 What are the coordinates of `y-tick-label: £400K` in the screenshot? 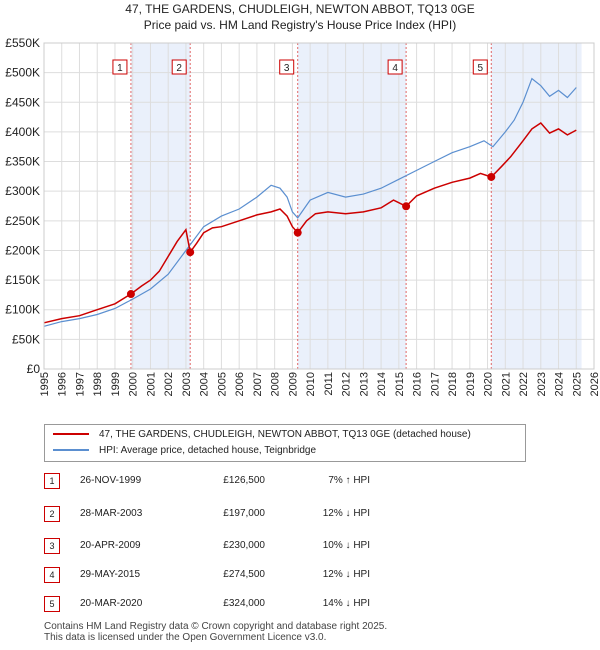 It's located at (22, 132).